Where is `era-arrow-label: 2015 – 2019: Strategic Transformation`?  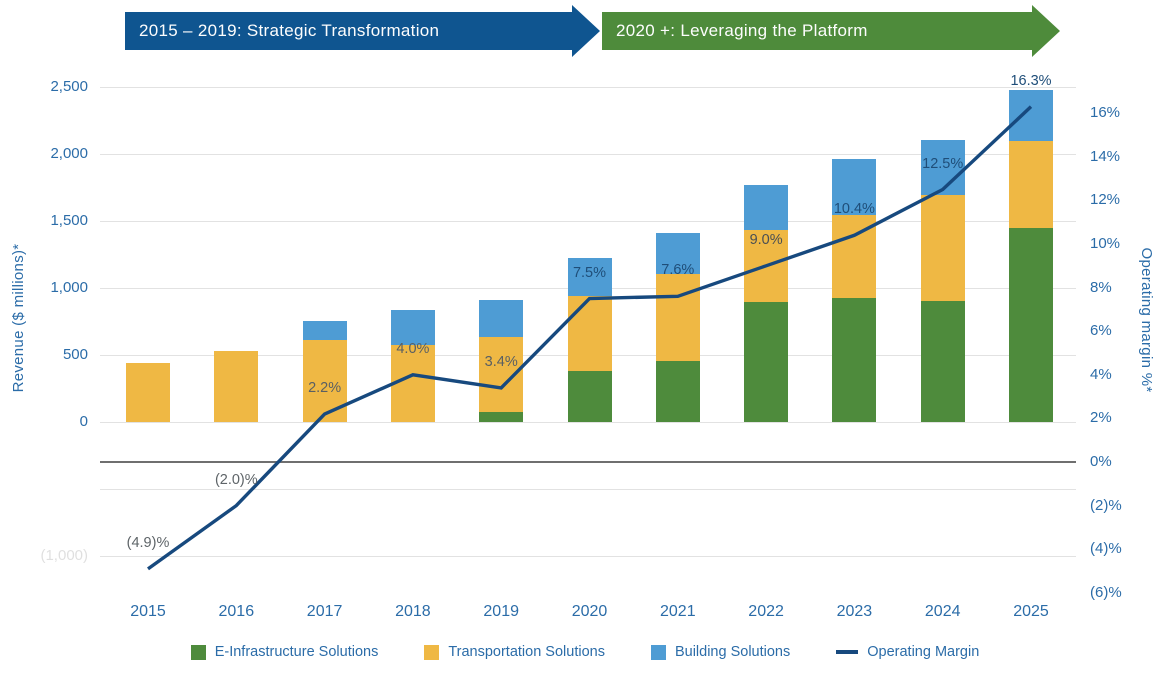
era-arrow-label: 2015 – 2019: Strategic Transformation is located at coordinates (289, 30).